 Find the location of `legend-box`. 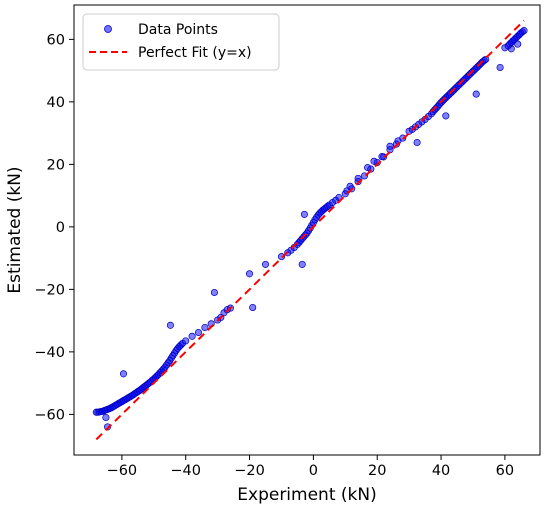

legend-box is located at coordinates (181, 42).